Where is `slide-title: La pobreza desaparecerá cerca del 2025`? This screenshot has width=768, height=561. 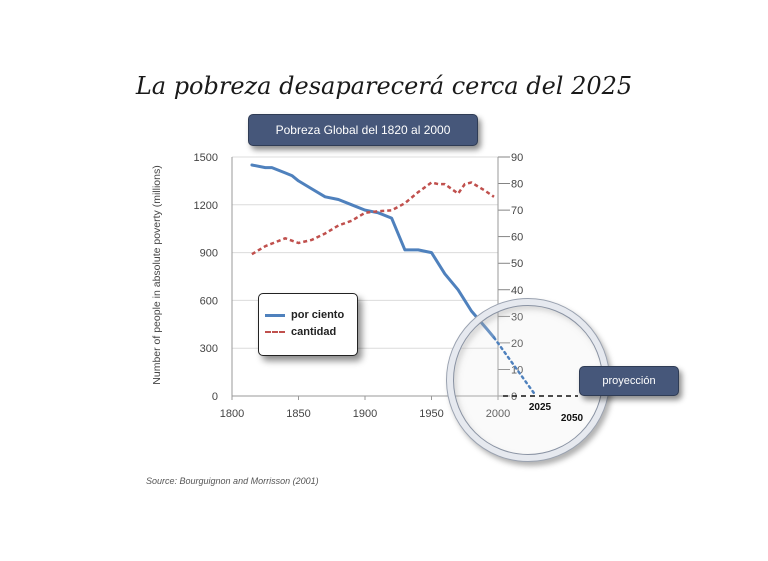 slide-title: La pobreza desaparecerá cerca del 2025 is located at coordinates (384, 86).